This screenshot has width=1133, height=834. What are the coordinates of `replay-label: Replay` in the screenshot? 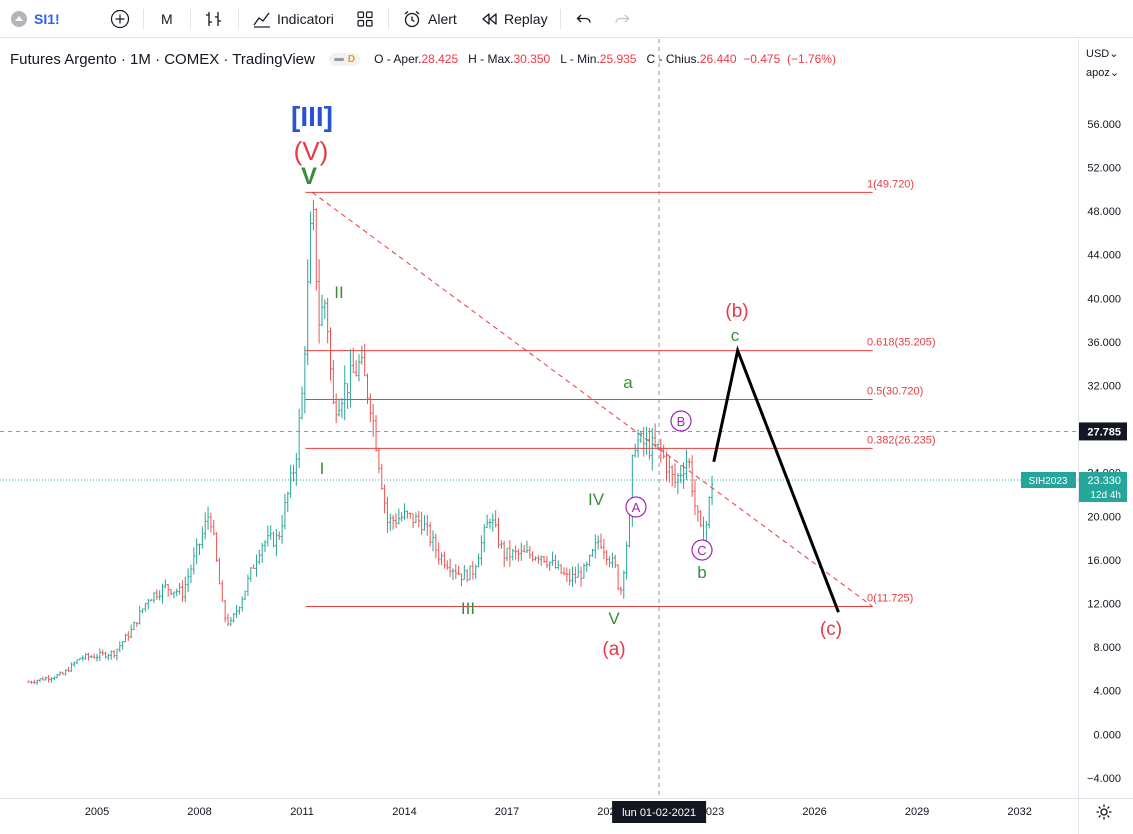 It's located at (526, 19).